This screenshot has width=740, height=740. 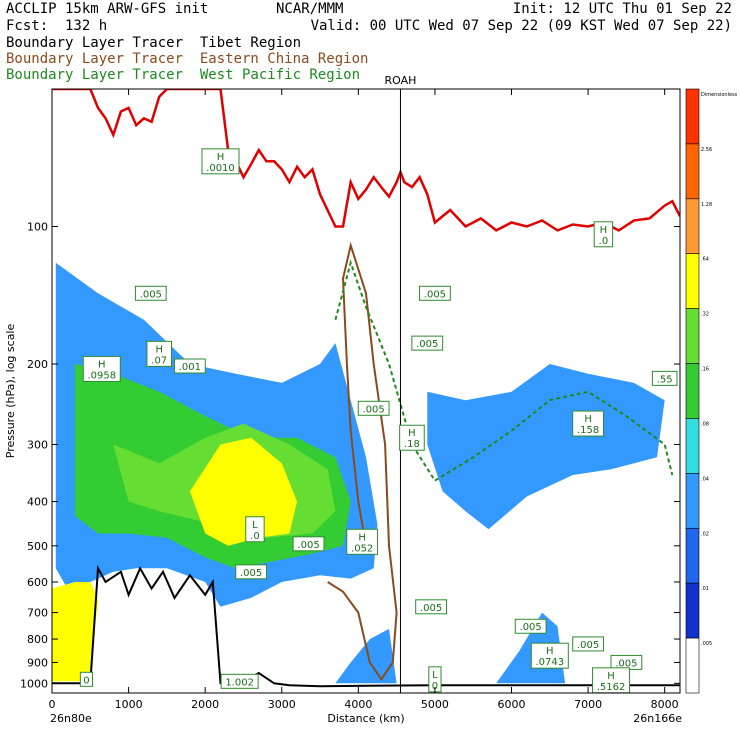 What do you see at coordinates (412, 444) in the screenshot?
I see `annotation-text: .18` at bounding box center [412, 444].